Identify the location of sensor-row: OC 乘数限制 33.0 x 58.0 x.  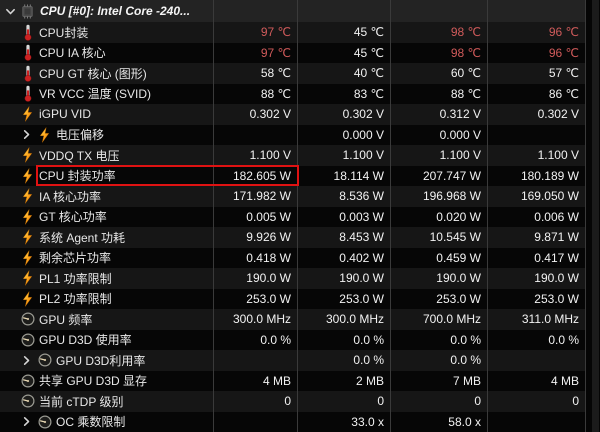
(293, 421).